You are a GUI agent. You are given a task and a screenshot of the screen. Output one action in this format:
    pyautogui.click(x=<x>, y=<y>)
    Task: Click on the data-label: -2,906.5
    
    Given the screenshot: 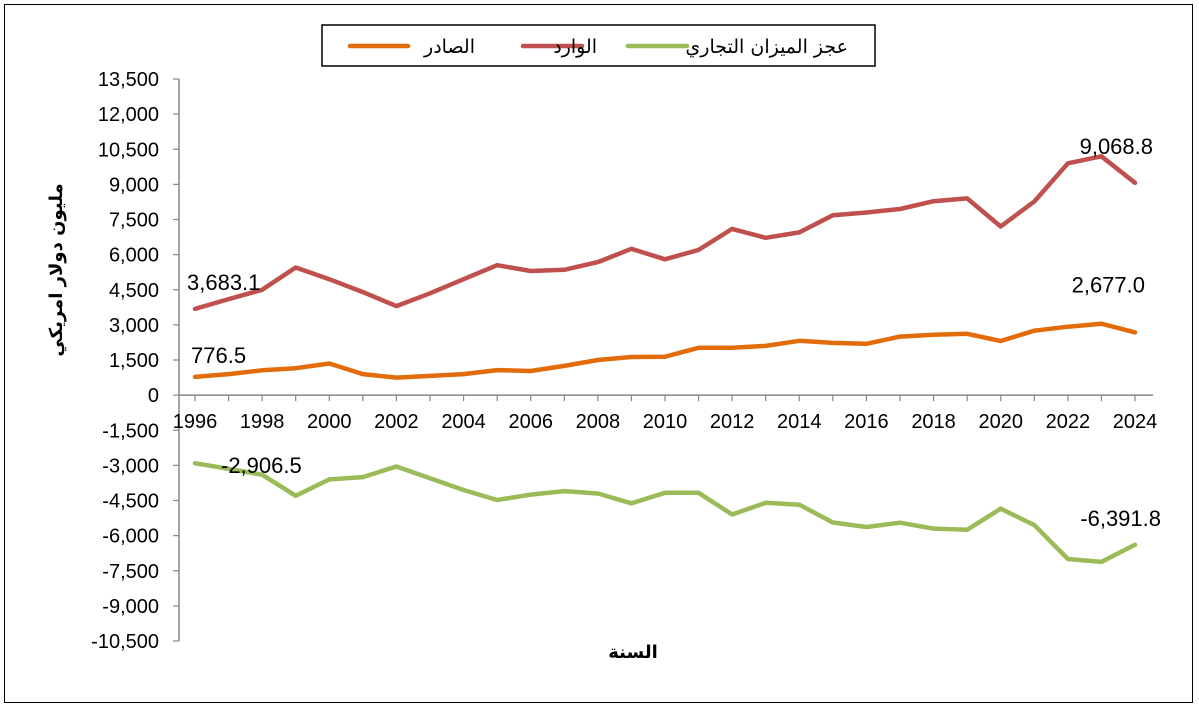 What is the action you would take?
    pyautogui.click(x=261, y=465)
    